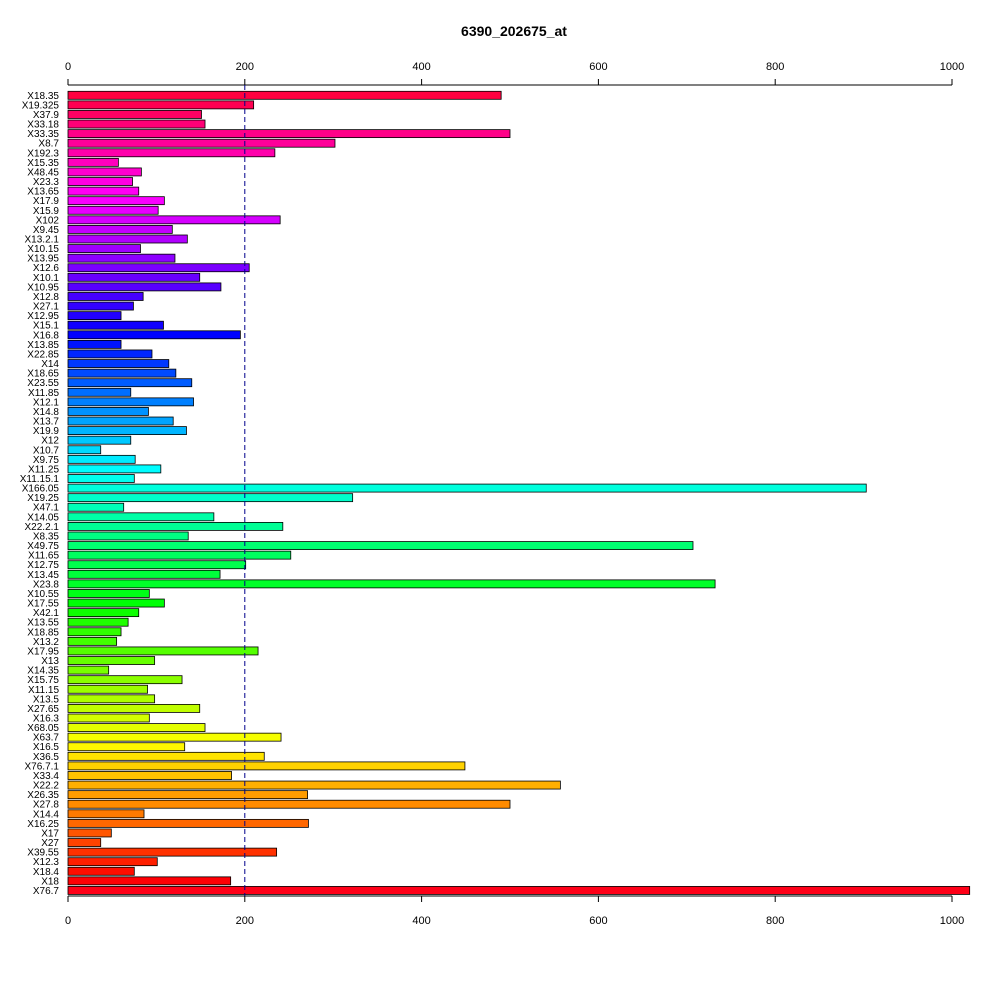 The height and width of the screenshot is (1005, 1000). I want to click on category-label: X37.9, so click(46, 115).